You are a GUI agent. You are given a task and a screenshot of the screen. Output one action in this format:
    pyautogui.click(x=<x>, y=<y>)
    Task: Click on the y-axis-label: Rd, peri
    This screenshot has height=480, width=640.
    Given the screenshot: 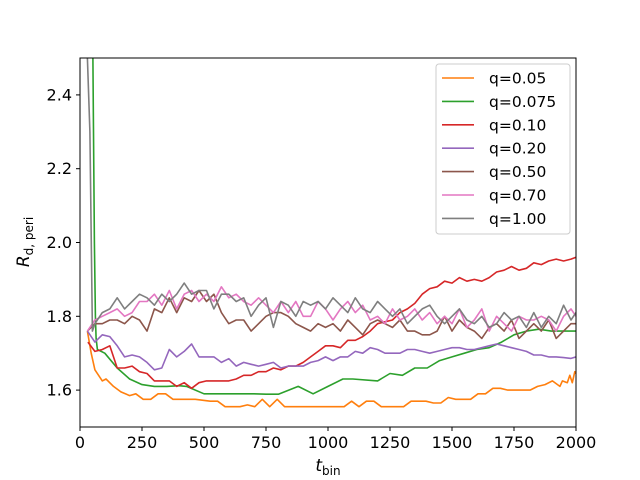 What is the action you would take?
    pyautogui.click(x=25, y=242)
    